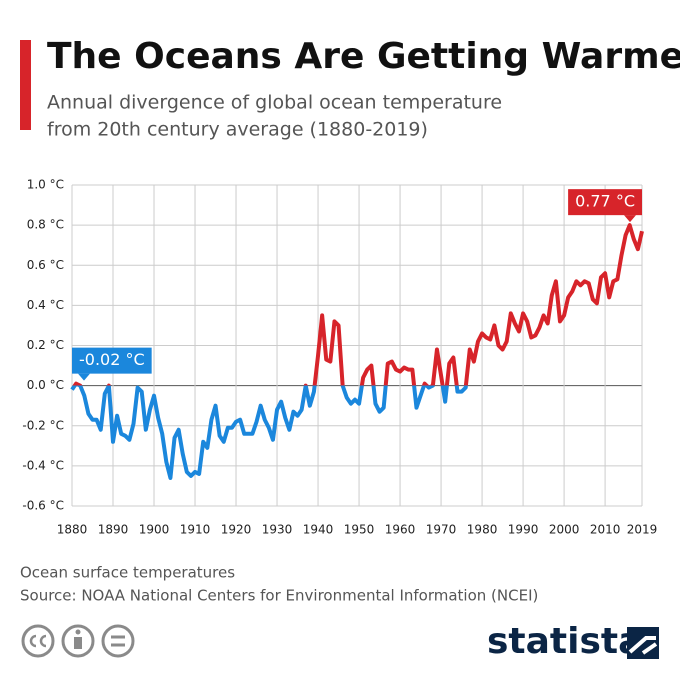 This screenshot has height=680, width=680. What do you see at coordinates (643, 643) in the screenshot?
I see `brand-icon` at bounding box center [643, 643].